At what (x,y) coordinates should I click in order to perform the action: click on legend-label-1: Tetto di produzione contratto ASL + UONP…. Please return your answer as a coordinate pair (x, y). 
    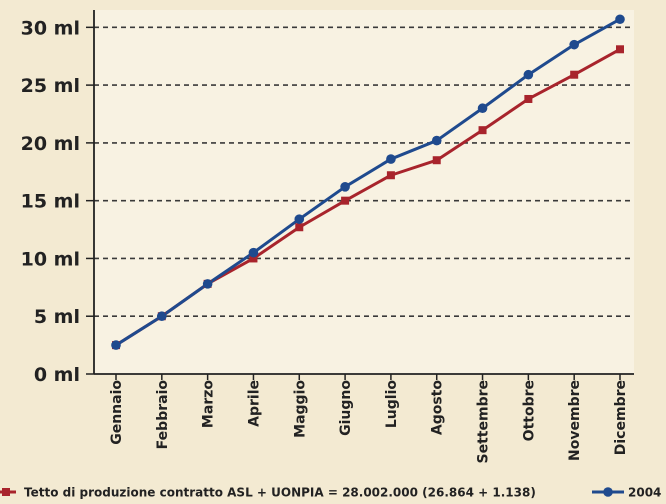
    Looking at the image, I should click on (280, 493).